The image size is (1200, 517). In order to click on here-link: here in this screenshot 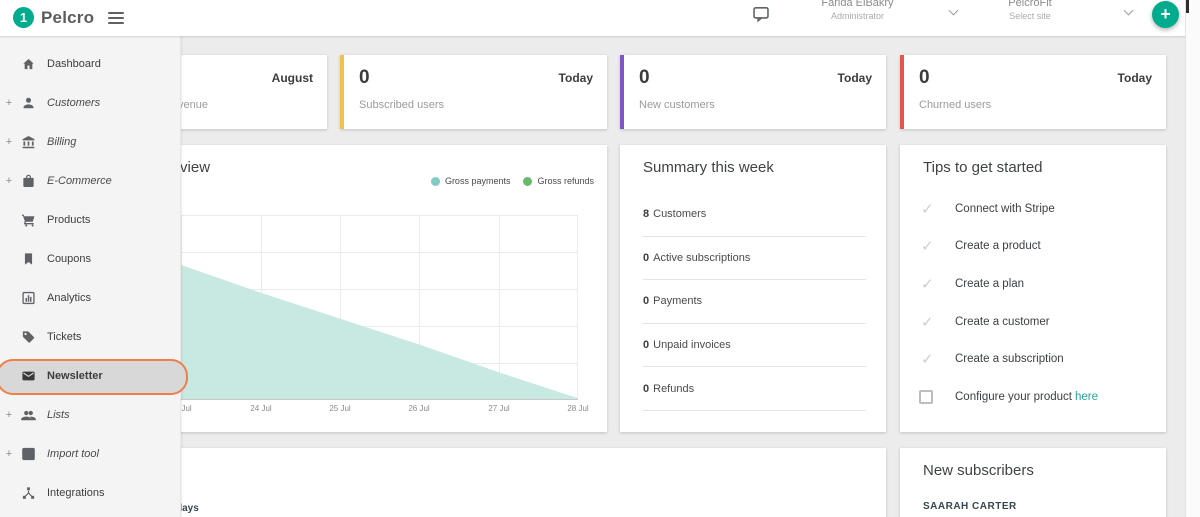, I will do `click(1086, 396)`.